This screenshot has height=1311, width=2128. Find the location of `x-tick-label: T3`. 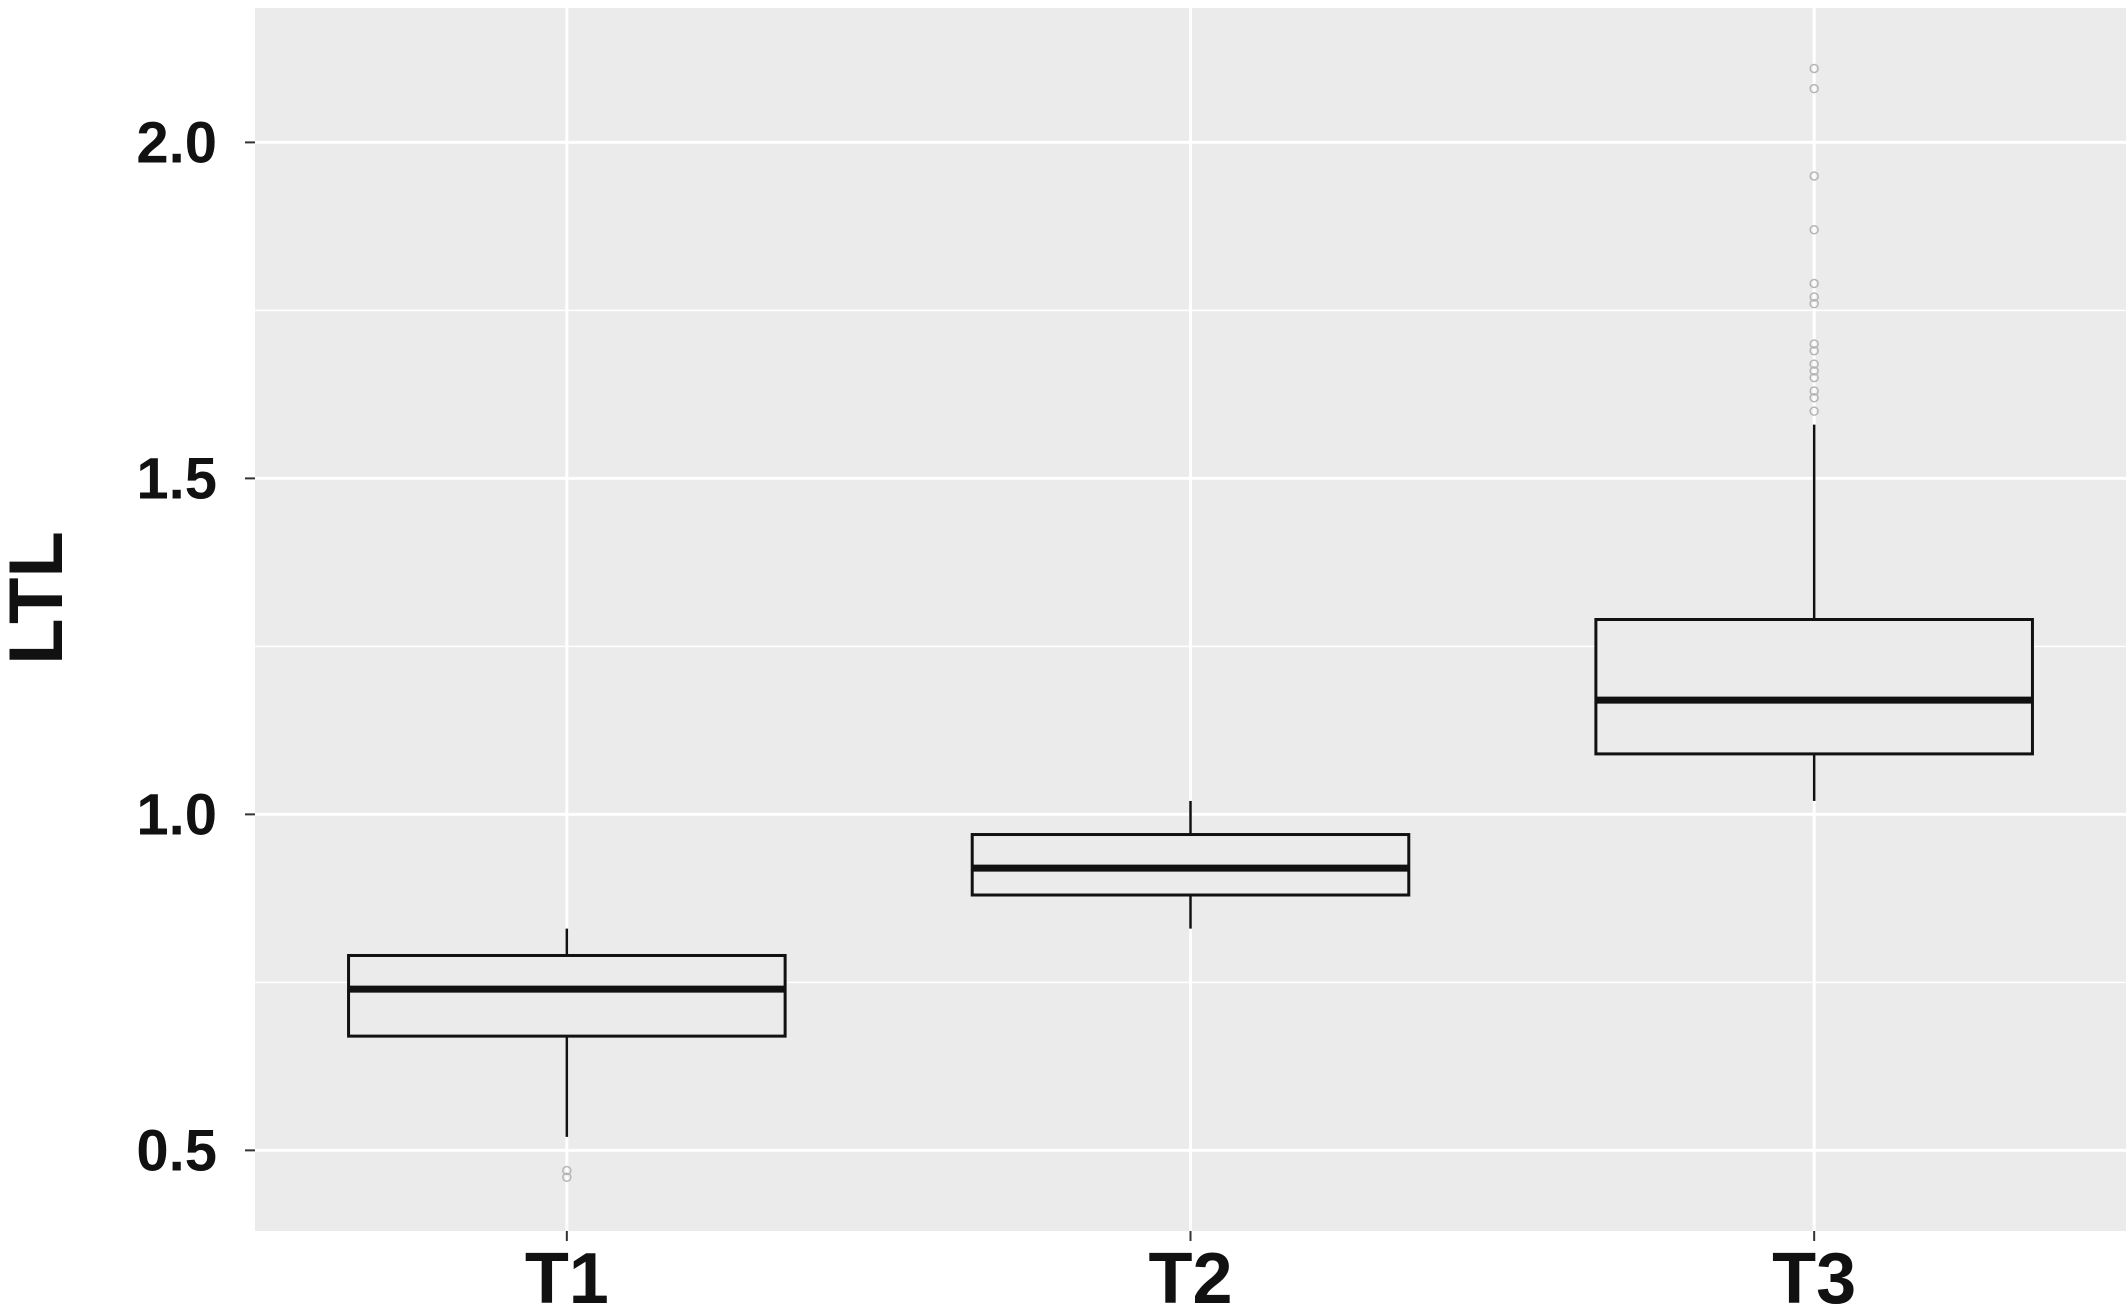

x-tick-label: T3 is located at coordinates (1814, 1275).